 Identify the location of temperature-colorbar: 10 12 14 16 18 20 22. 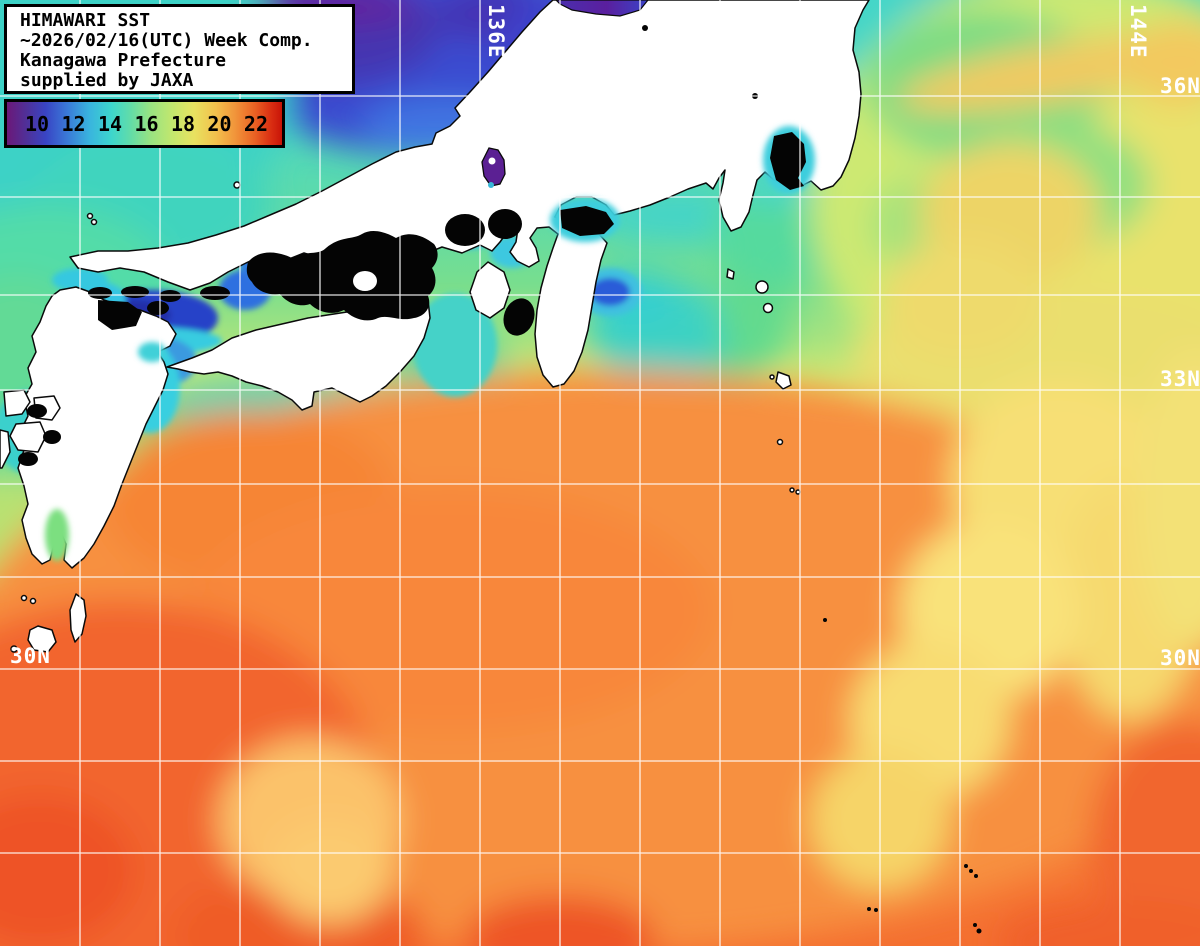
(144, 123).